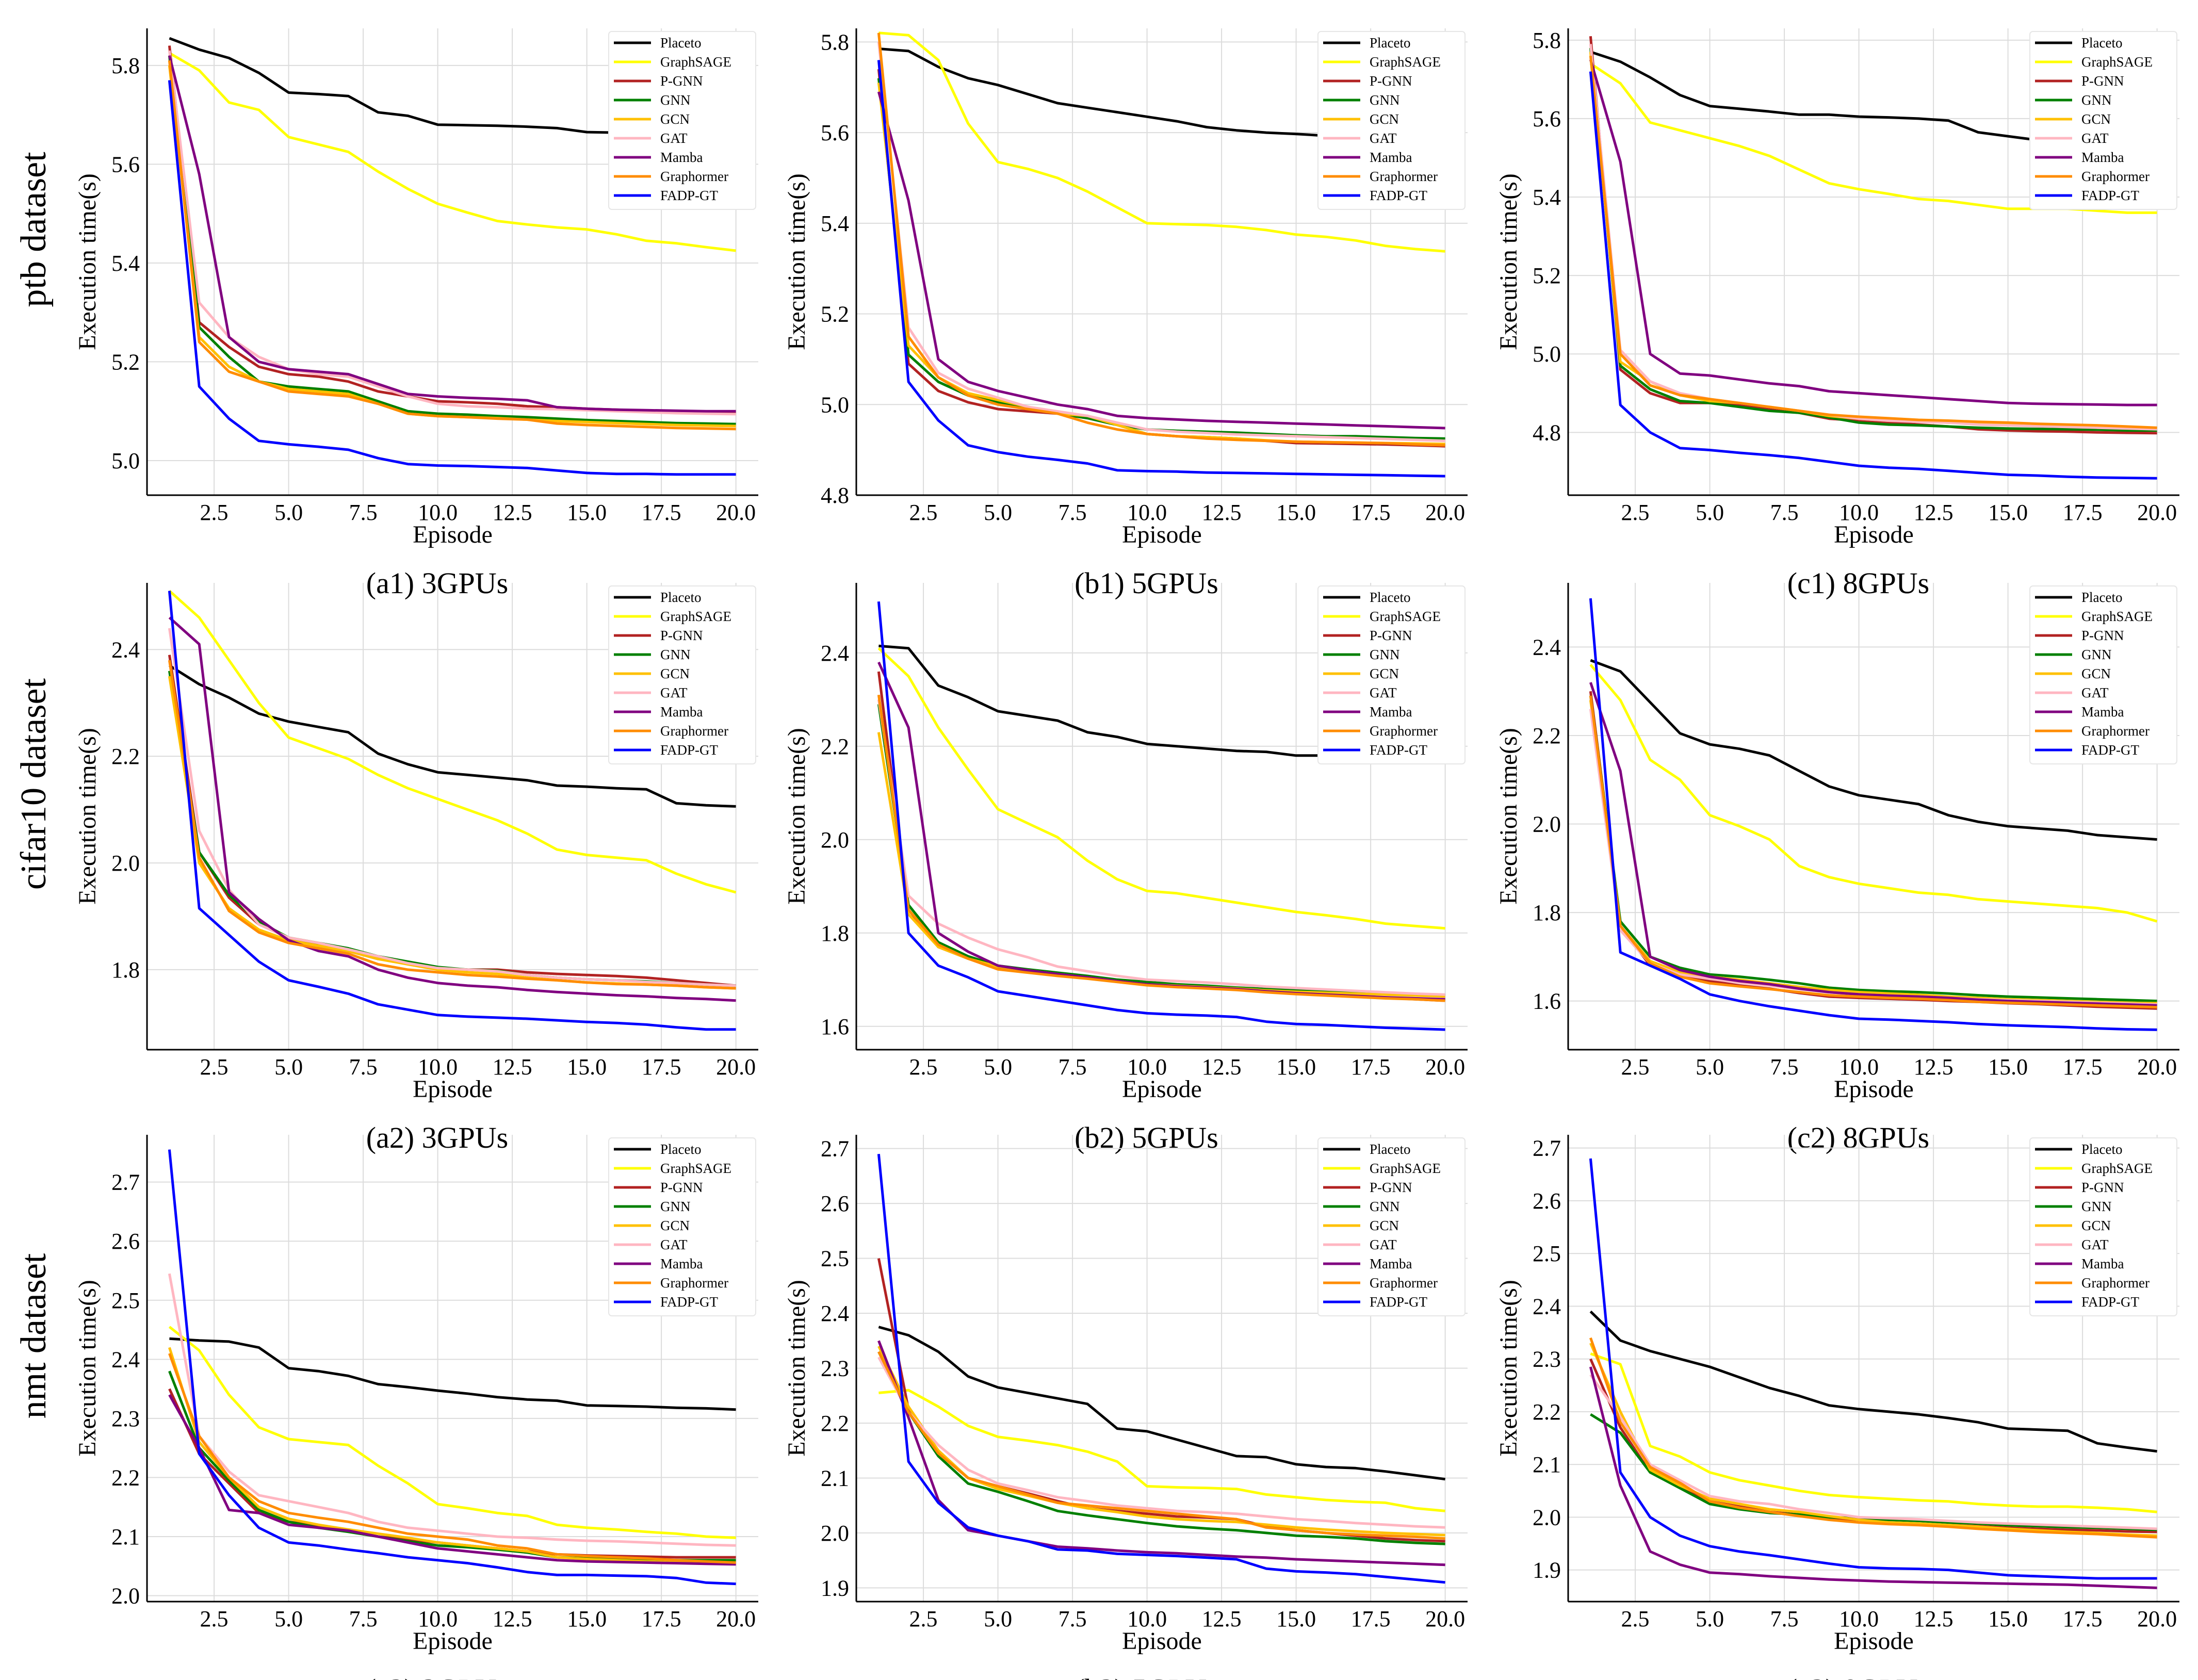  What do you see at coordinates (125, 65) in the screenshot?
I see `y-tick-label: 5.8` at bounding box center [125, 65].